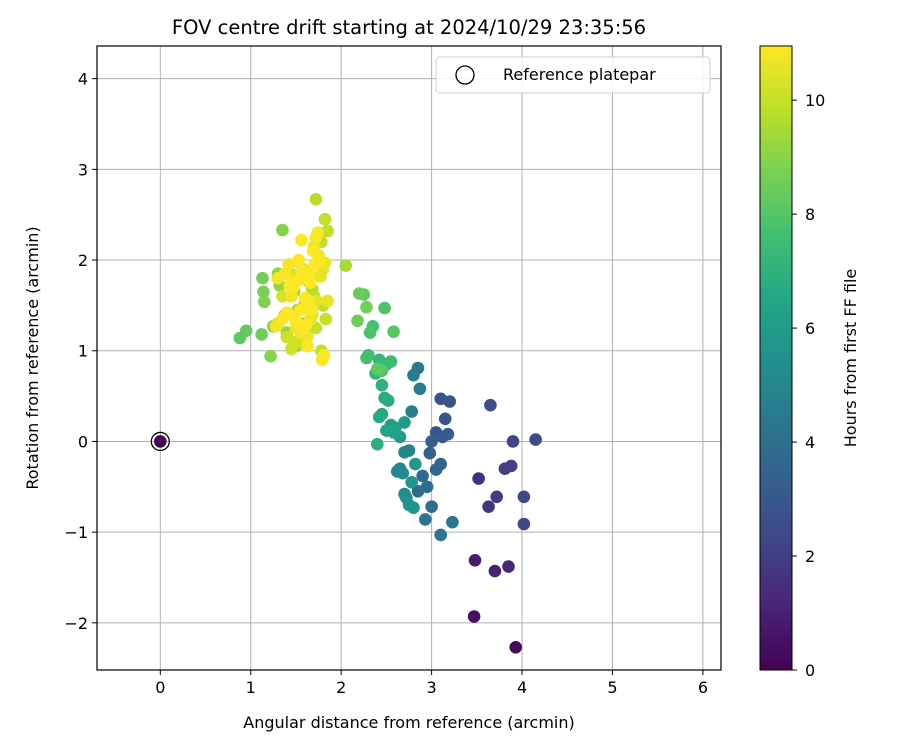 The height and width of the screenshot is (750, 900). I want to click on x-tick-label: 3, so click(432, 687).